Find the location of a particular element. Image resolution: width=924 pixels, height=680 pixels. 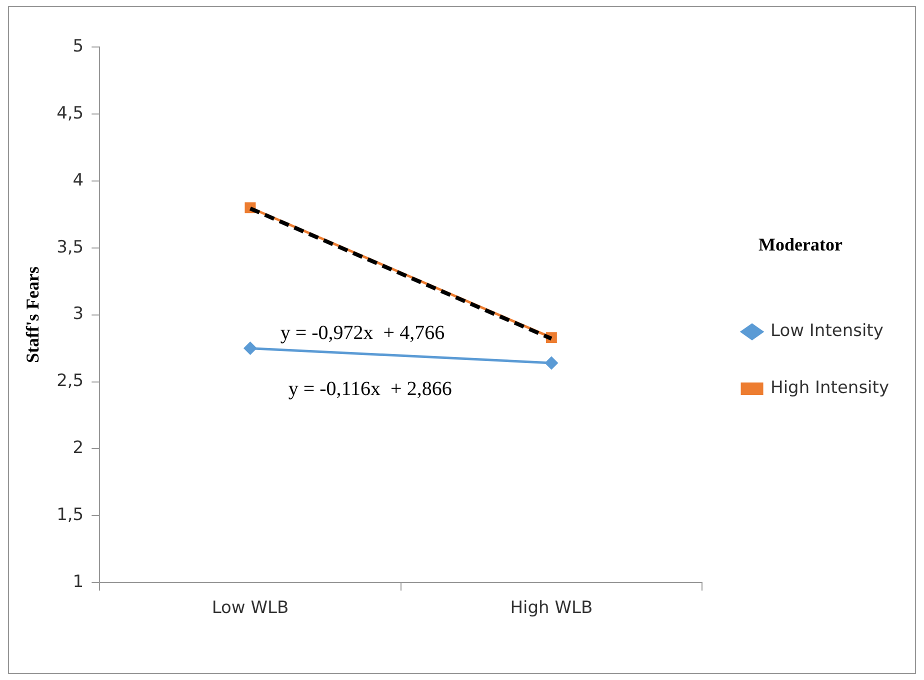

x-tick-label: Low WLB is located at coordinates (250, 608).